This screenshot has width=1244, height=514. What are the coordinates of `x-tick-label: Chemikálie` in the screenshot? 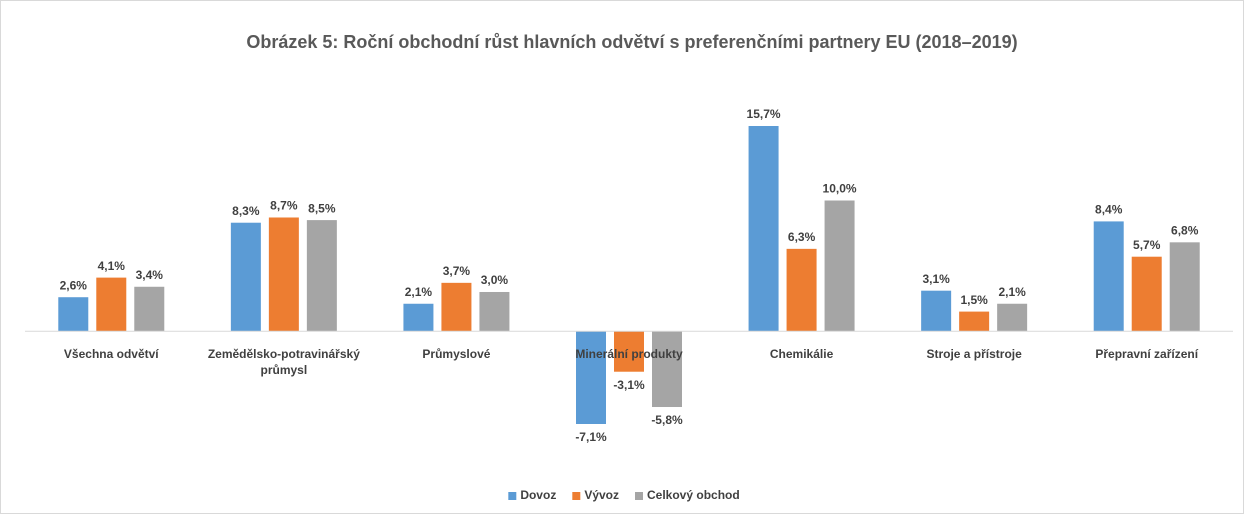 It's located at (801, 354).